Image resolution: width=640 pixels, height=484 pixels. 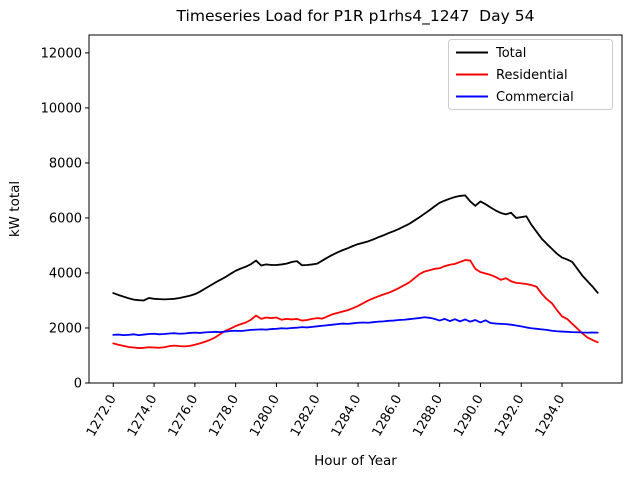 I want to click on x-tick-label: 1294.0, so click(x=551, y=416).